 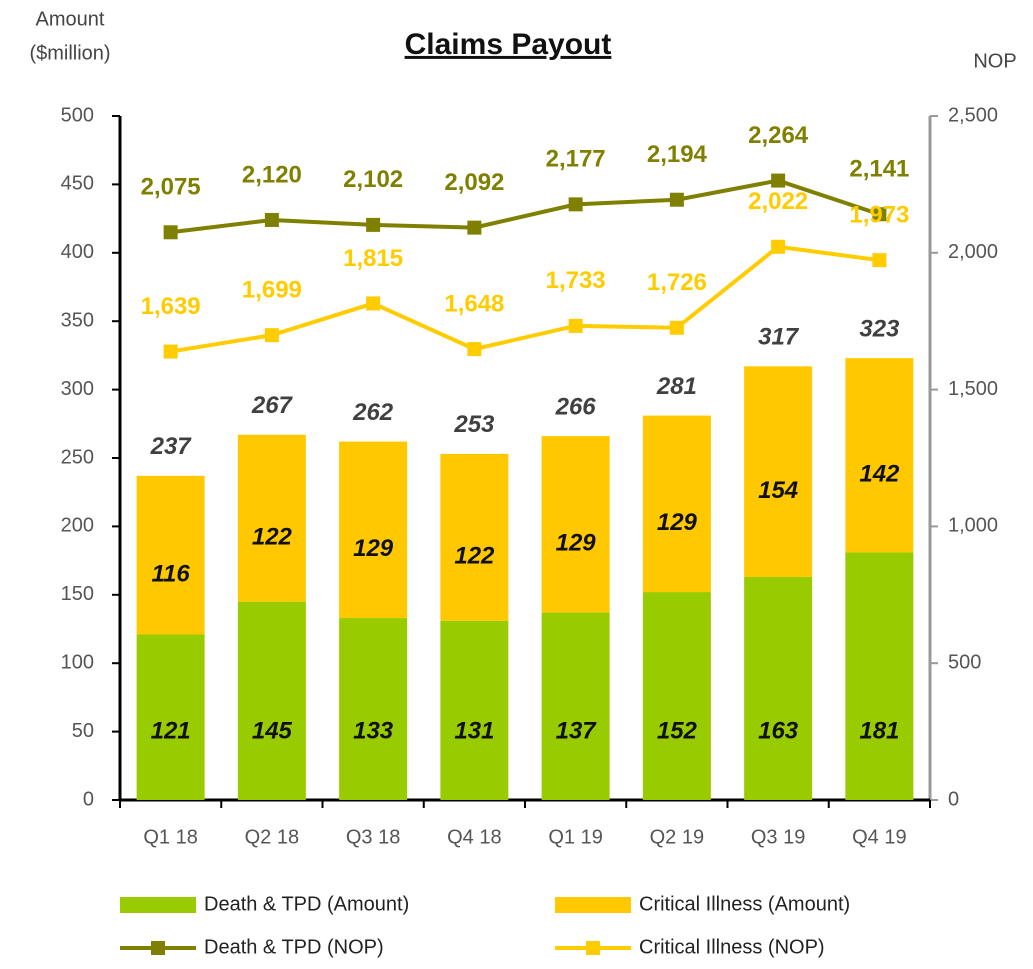 What do you see at coordinates (973, 526) in the screenshot?
I see `y2-tick-label: 1,000` at bounding box center [973, 526].